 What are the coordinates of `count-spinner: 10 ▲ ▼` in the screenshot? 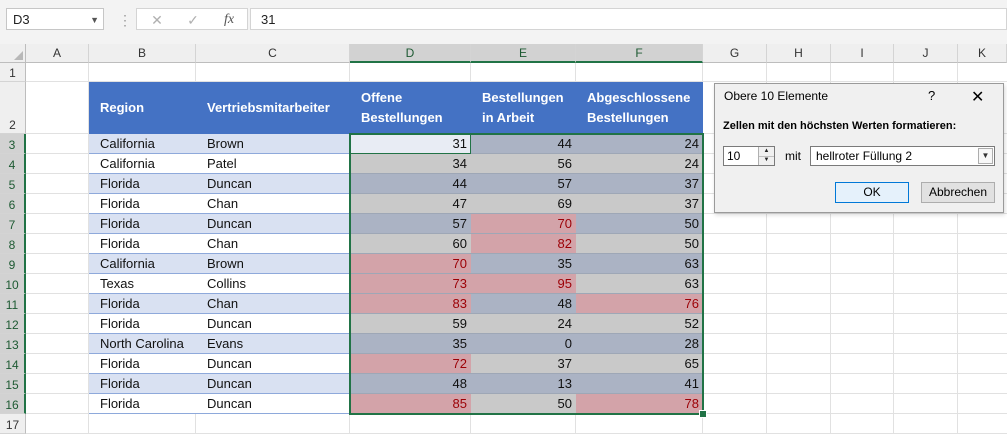 It's located at (749, 156).